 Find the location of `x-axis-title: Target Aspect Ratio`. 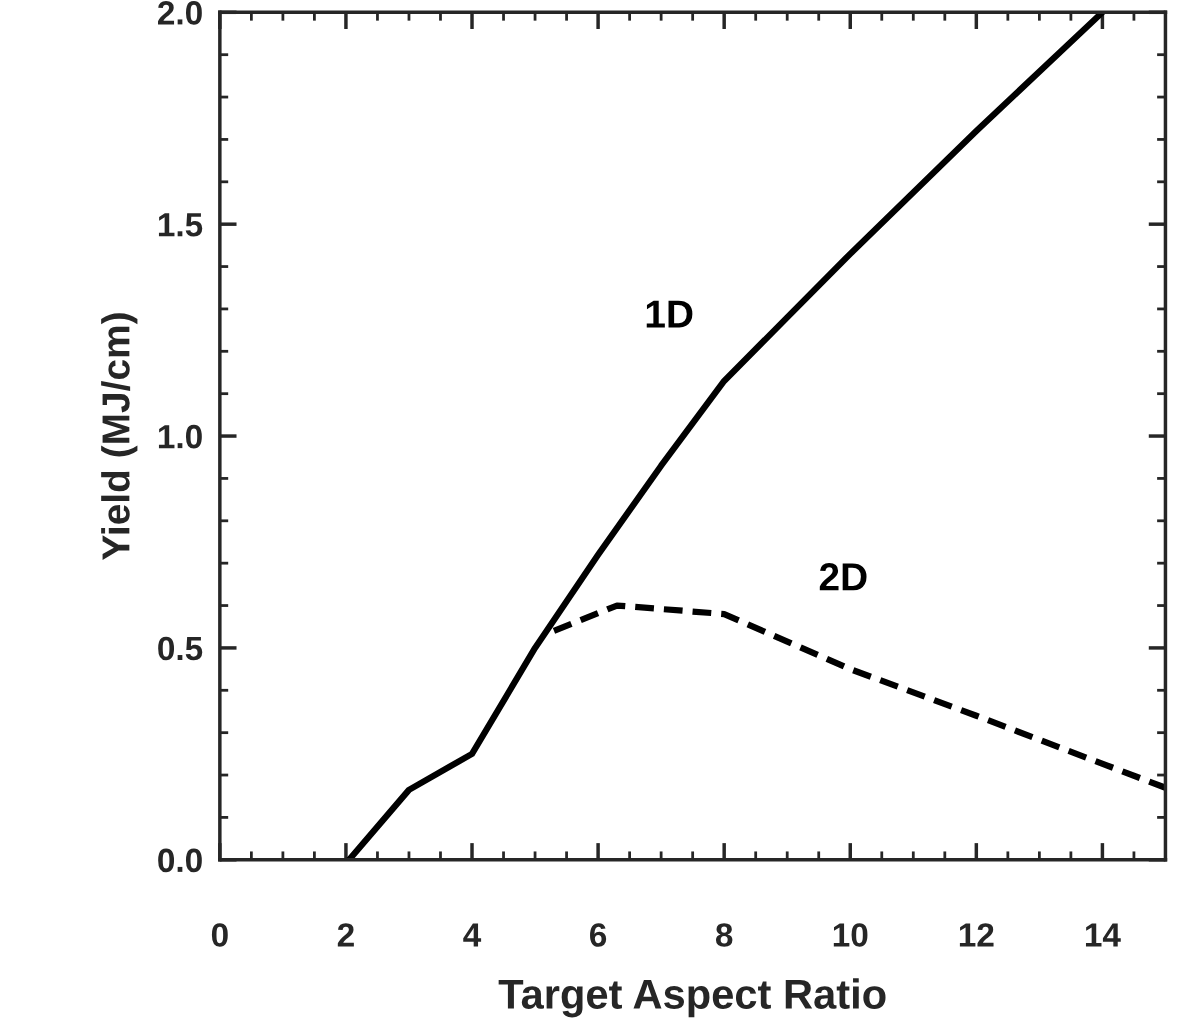

x-axis-title: Target Aspect Ratio is located at coordinates (692, 998).